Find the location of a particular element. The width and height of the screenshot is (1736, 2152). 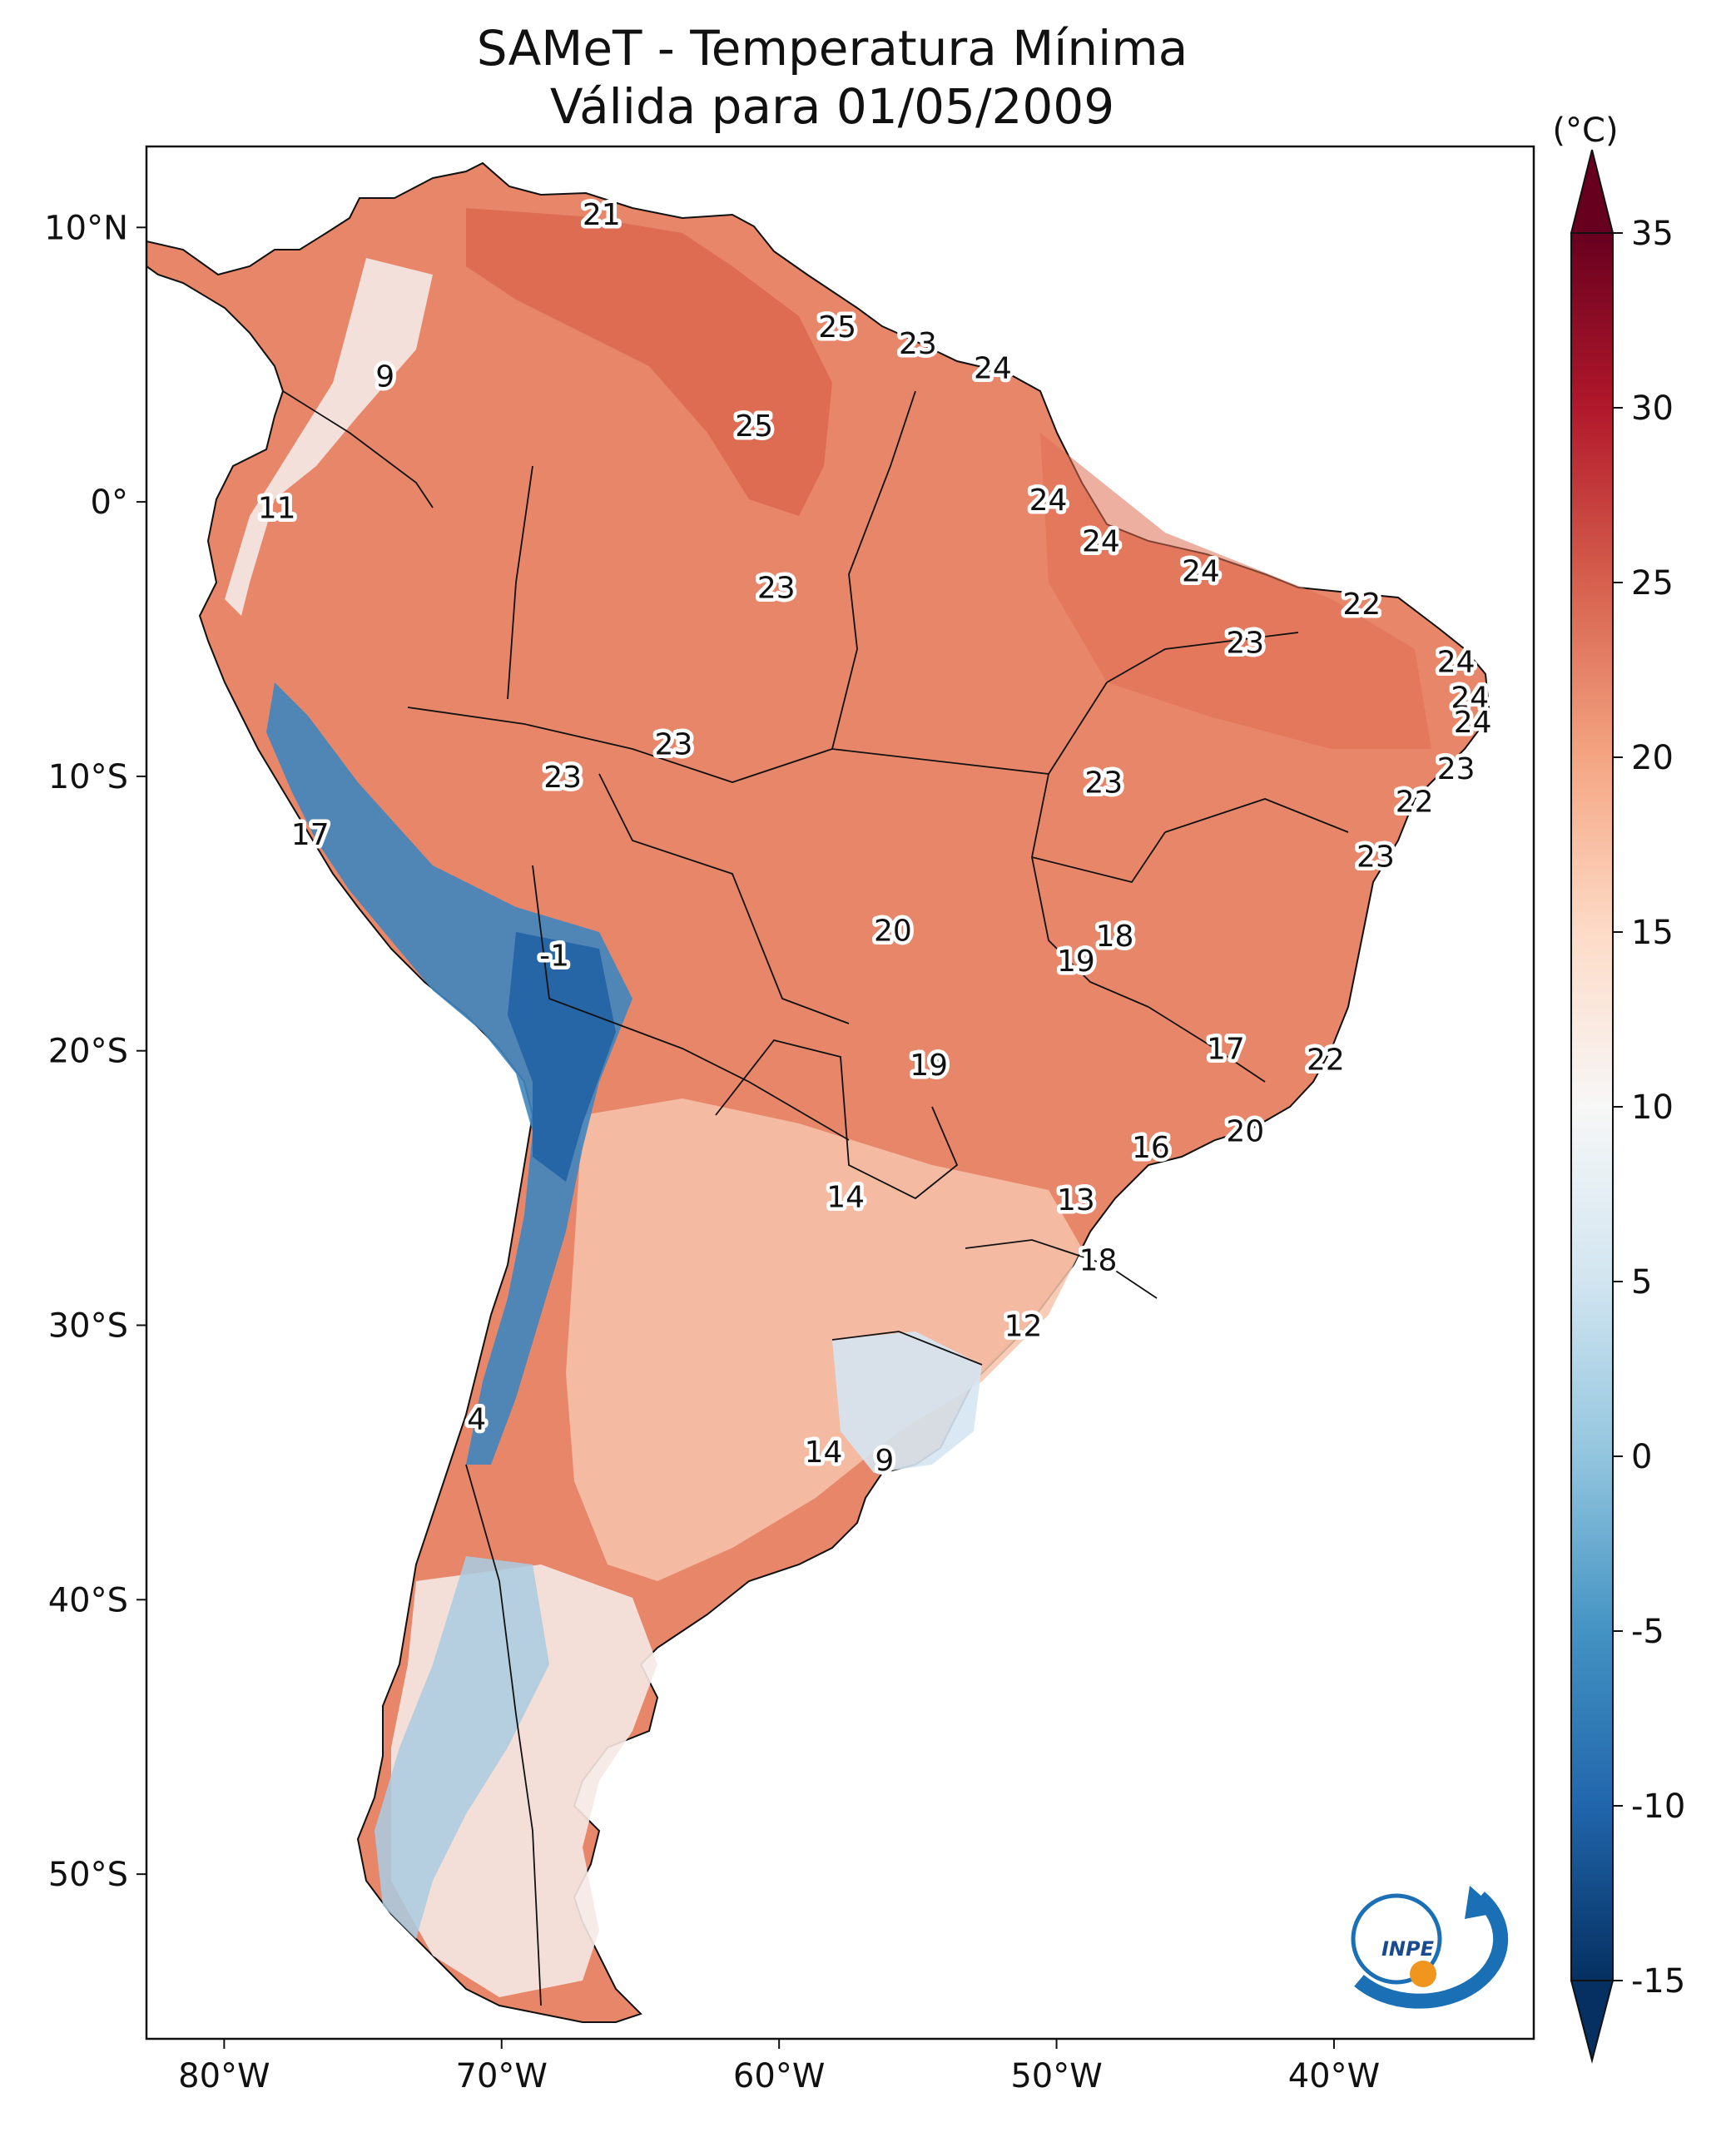

station-temperature-label: 11 is located at coordinates (277, 509).